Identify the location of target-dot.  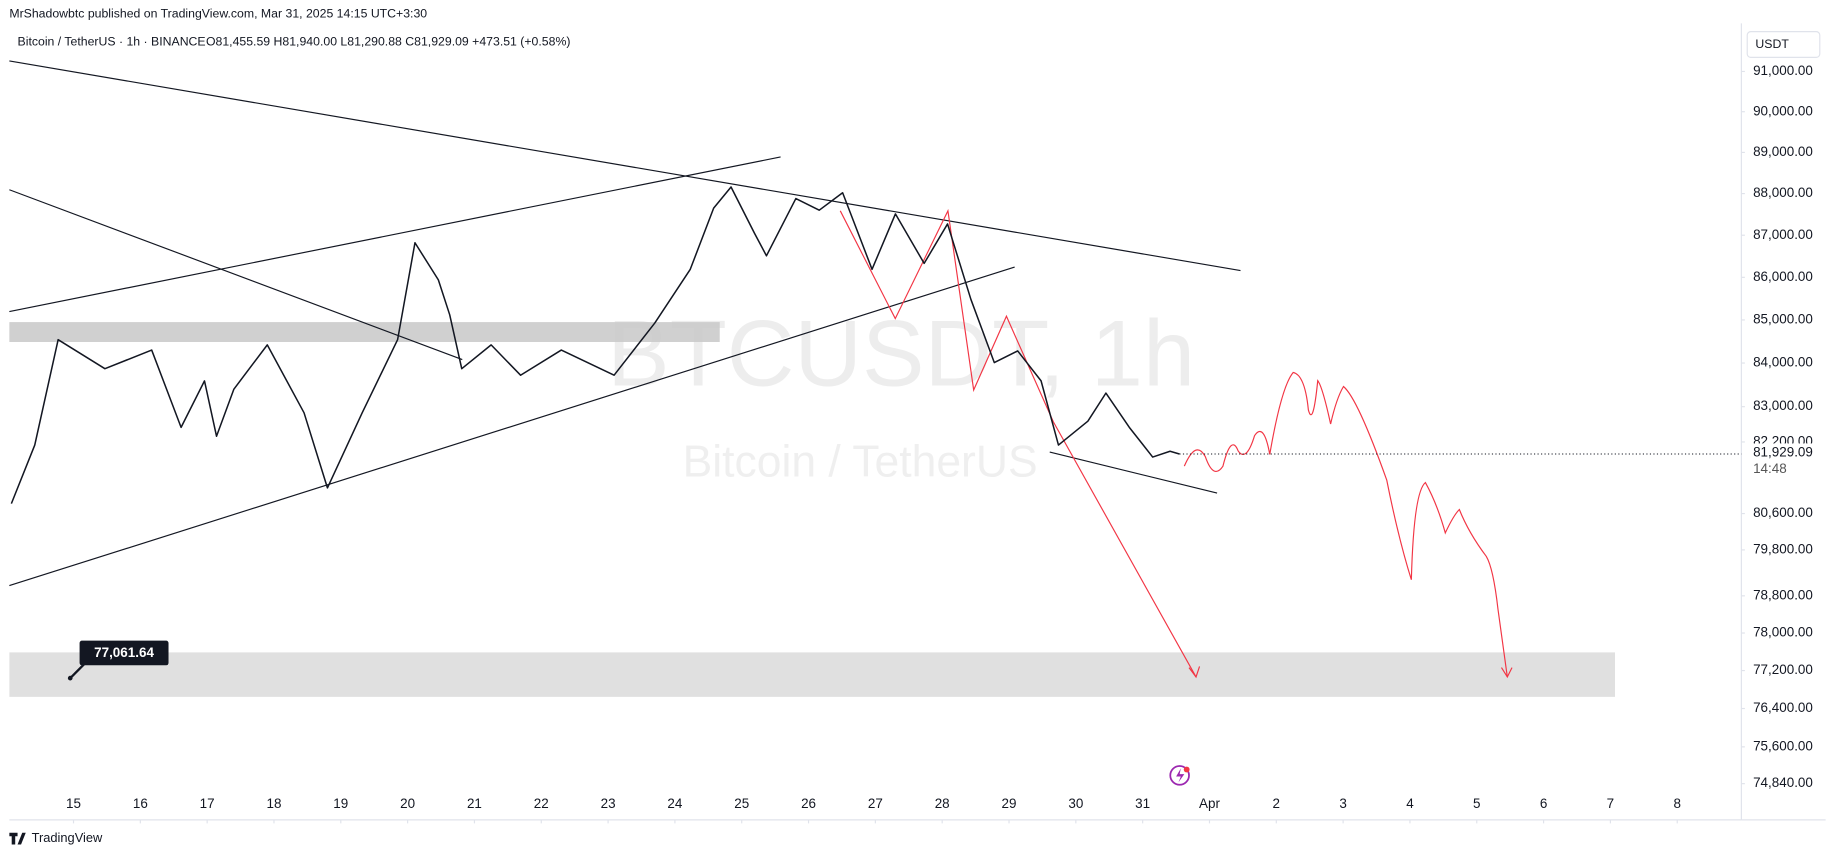
(70, 678).